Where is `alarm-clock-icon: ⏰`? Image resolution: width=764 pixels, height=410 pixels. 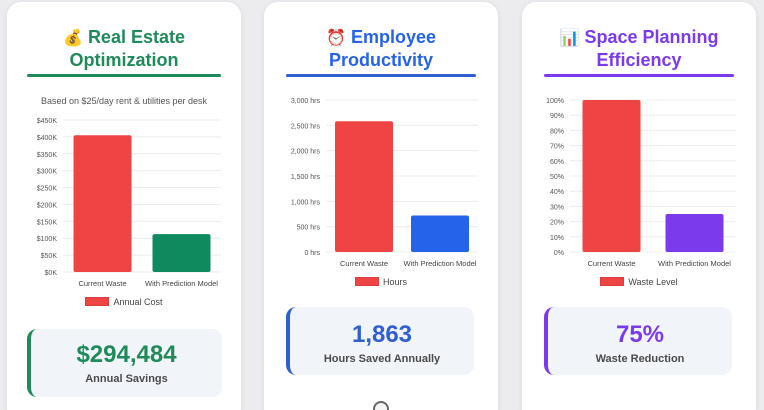 alarm-clock-icon: ⏰ is located at coordinates (336, 37).